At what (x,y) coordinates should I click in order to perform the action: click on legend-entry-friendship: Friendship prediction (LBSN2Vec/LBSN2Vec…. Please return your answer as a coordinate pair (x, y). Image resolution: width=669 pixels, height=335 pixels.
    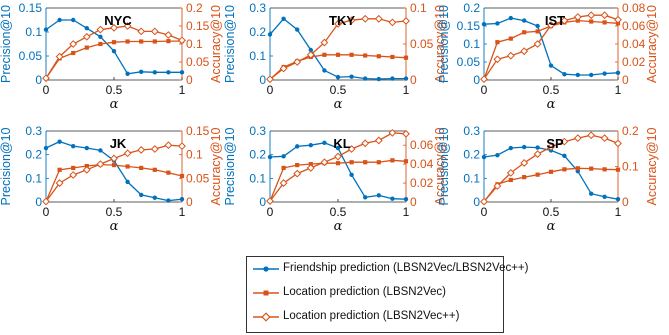
    Looking at the image, I should click on (389, 269).